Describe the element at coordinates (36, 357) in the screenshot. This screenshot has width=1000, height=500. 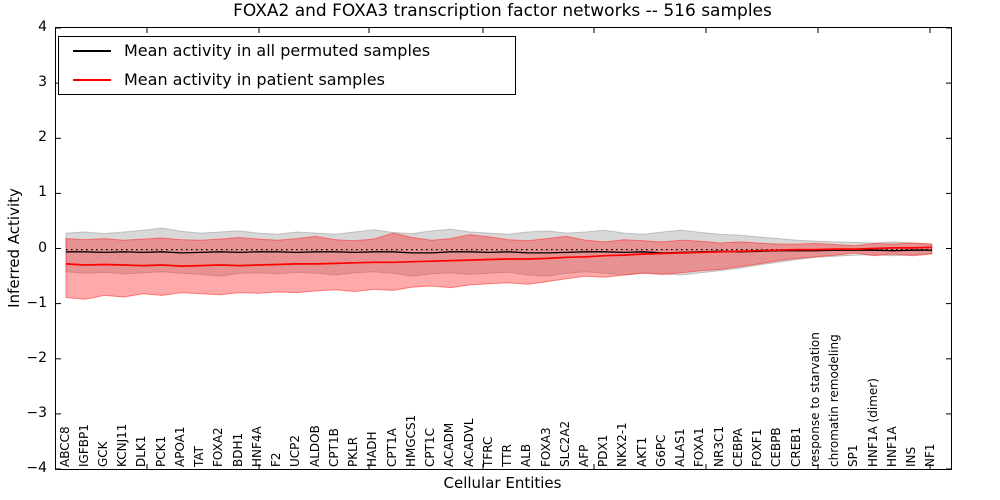
I see `y-tick-label: −2` at that location.